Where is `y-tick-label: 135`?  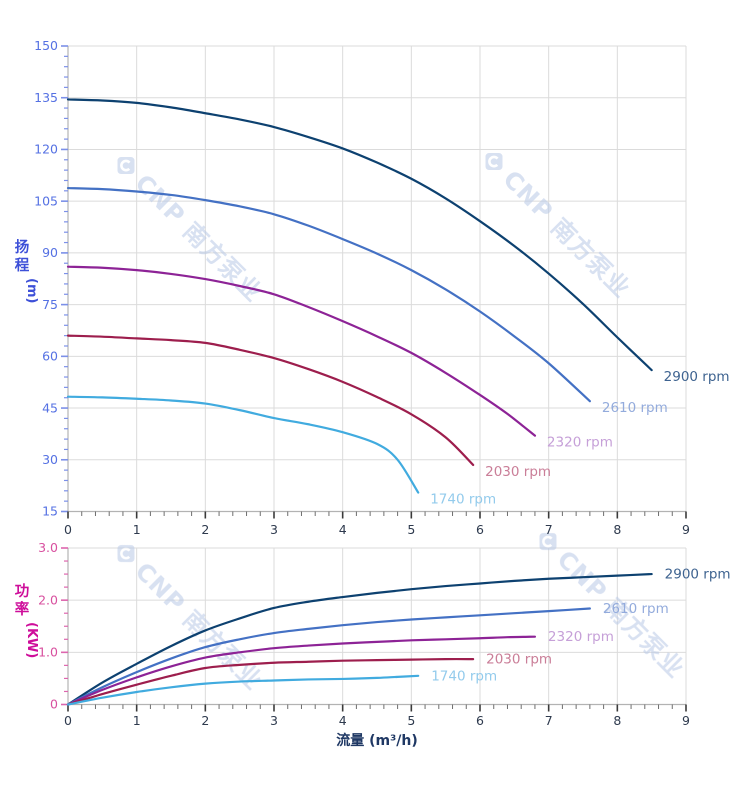 y-tick-label: 135 is located at coordinates (46, 97).